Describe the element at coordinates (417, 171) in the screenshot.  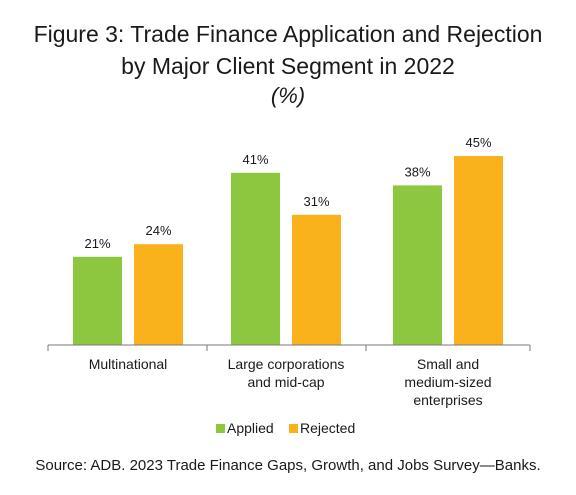
I see `data-label-applied-2: 38%` at that location.